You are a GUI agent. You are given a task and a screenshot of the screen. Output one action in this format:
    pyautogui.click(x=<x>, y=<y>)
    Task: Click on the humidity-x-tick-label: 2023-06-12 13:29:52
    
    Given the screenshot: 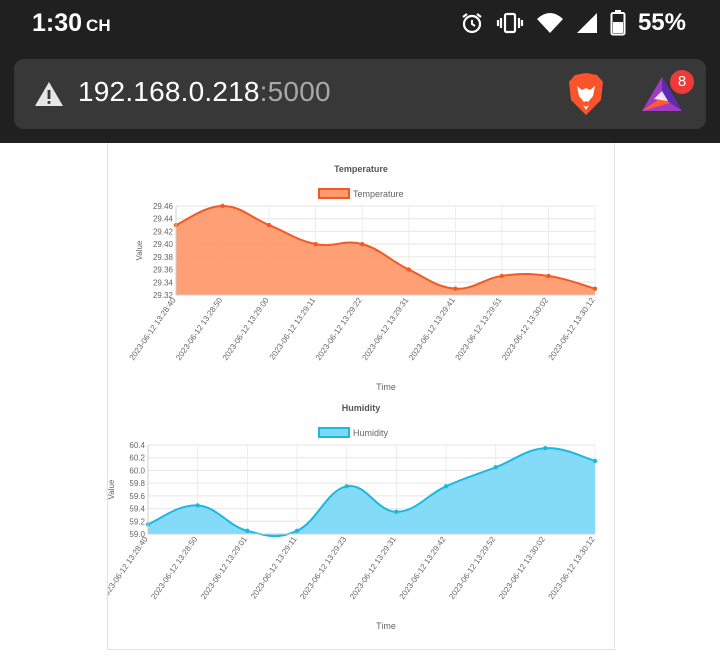 What is the action you would take?
    pyautogui.click(x=472, y=568)
    